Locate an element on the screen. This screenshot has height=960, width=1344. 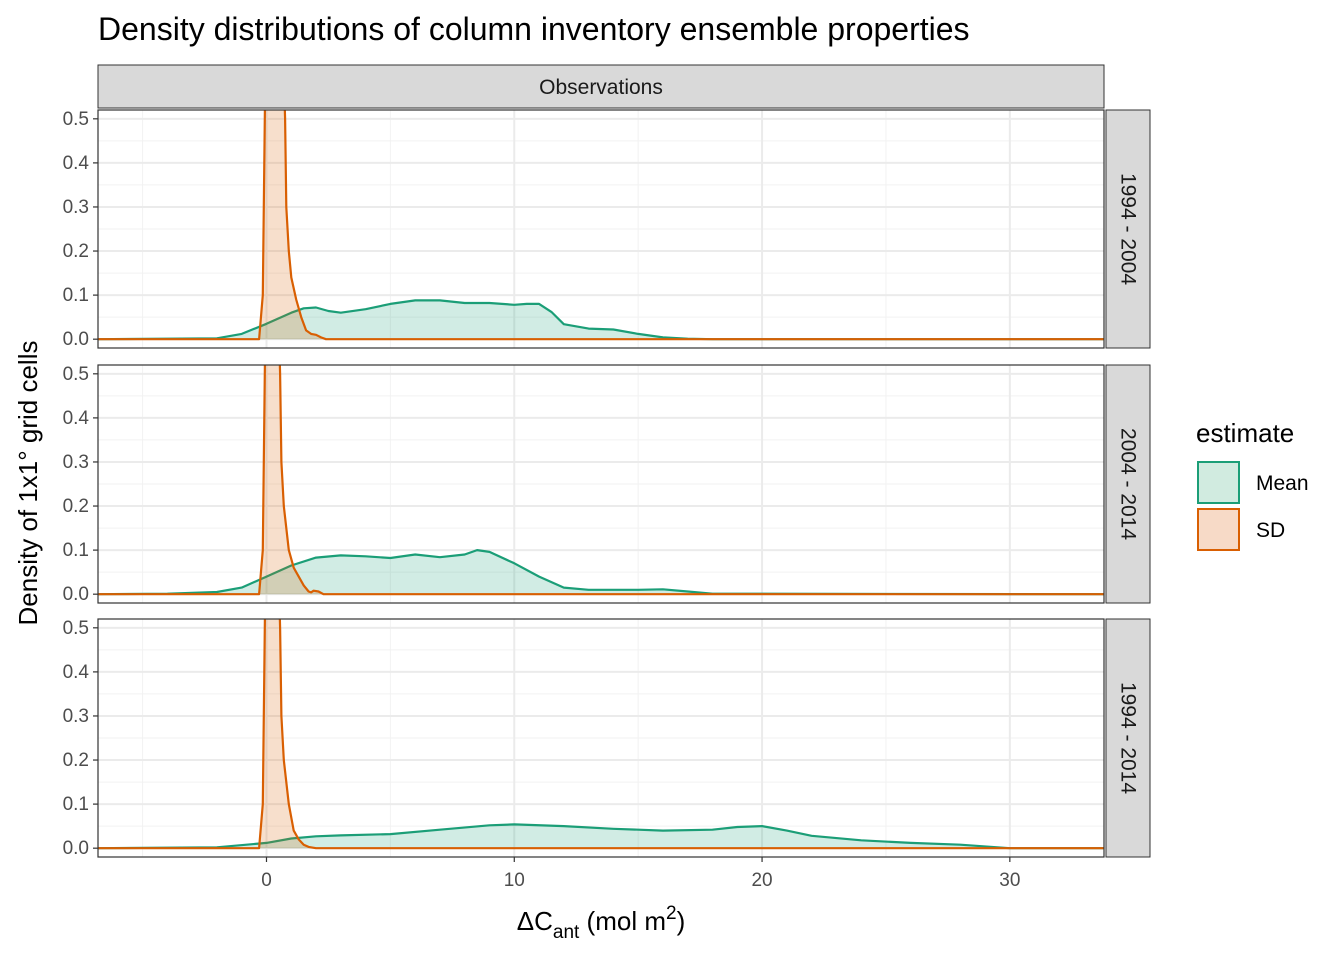
column-strip-label: Observations is located at coordinates (601, 87).